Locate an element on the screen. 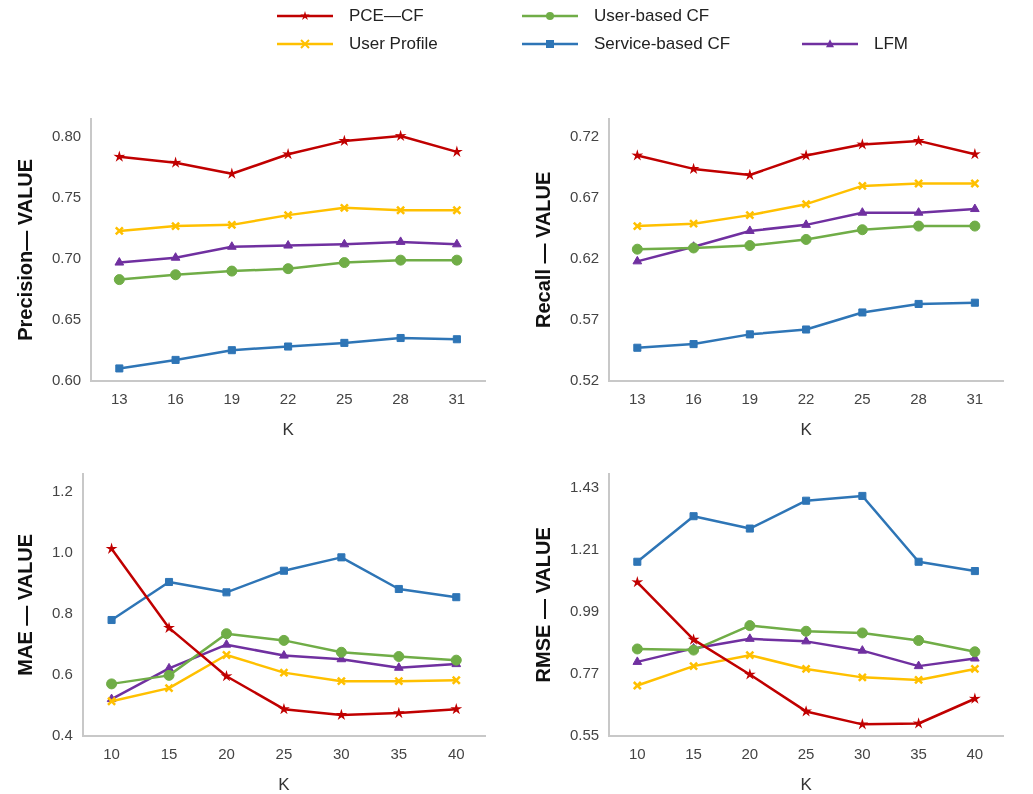 The height and width of the screenshot is (794, 1033). y-tick-label: 0.65 is located at coordinates (66, 318).